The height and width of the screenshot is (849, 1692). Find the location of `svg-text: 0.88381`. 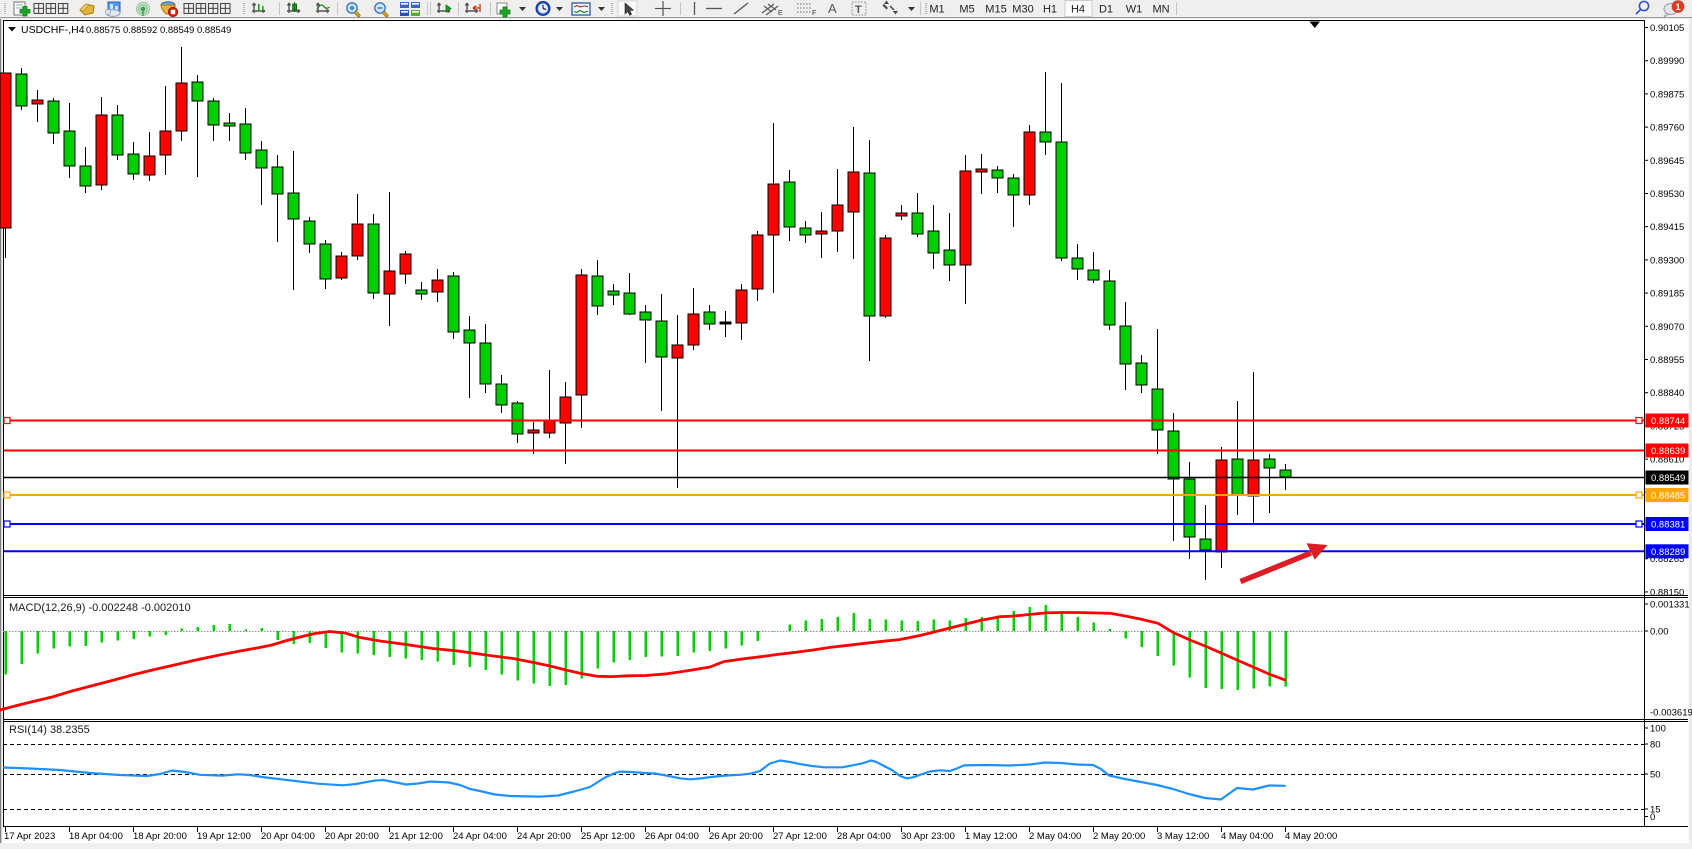

svg-text: 0.88381 is located at coordinates (1668, 525).